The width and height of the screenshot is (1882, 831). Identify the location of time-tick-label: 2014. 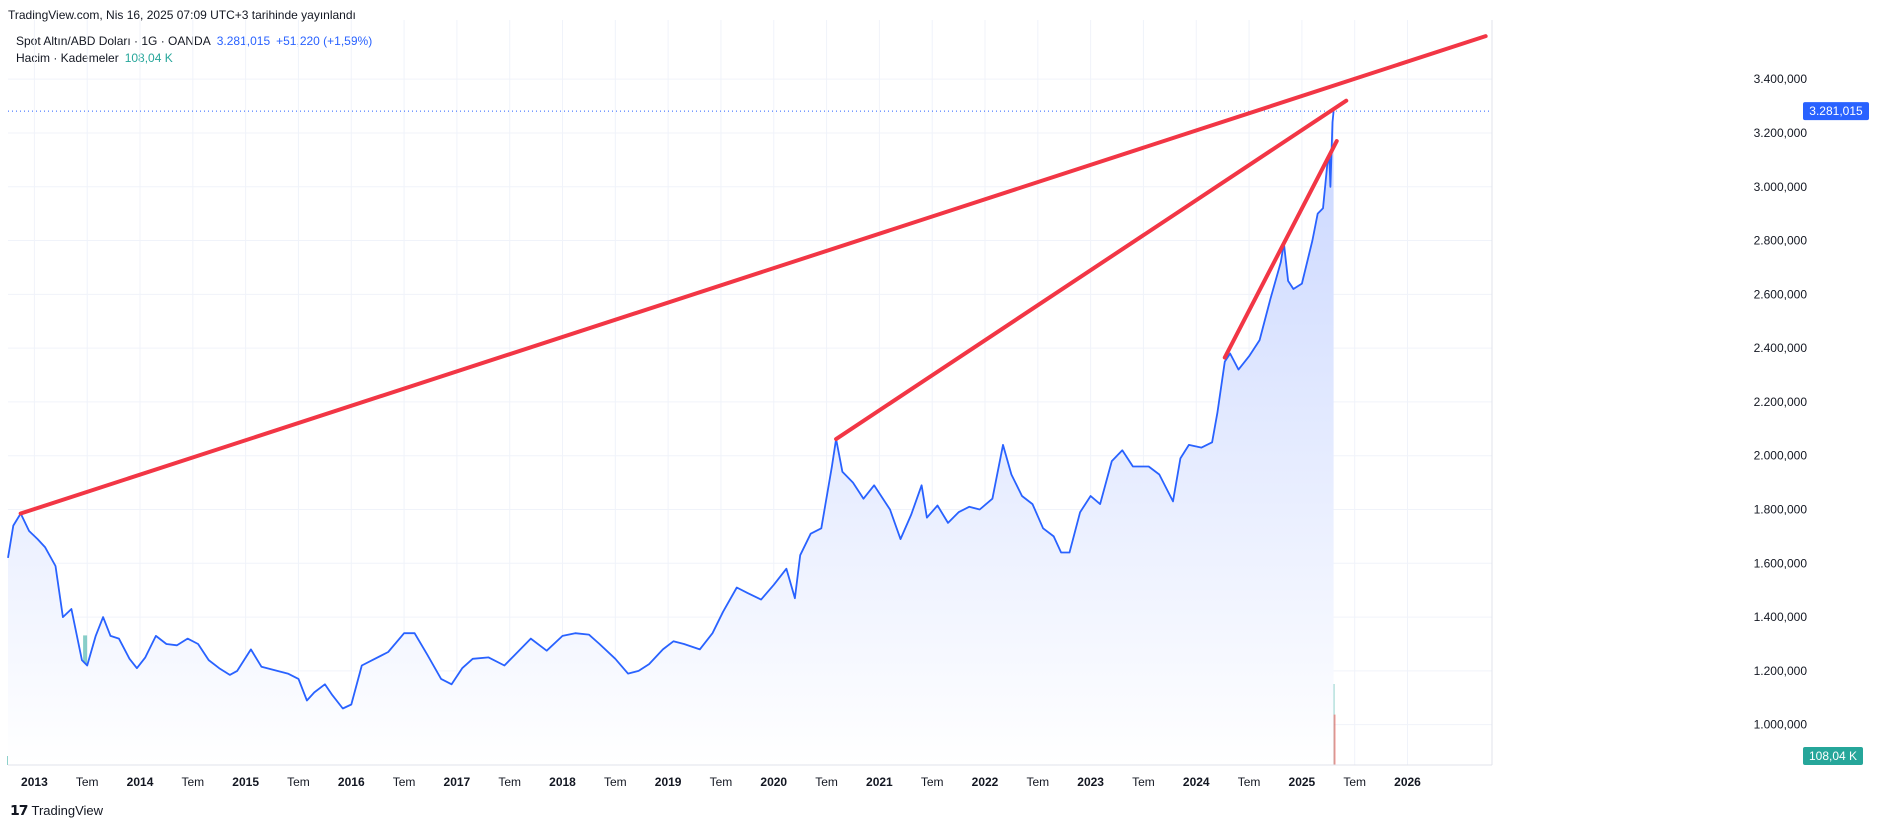
(140, 782).